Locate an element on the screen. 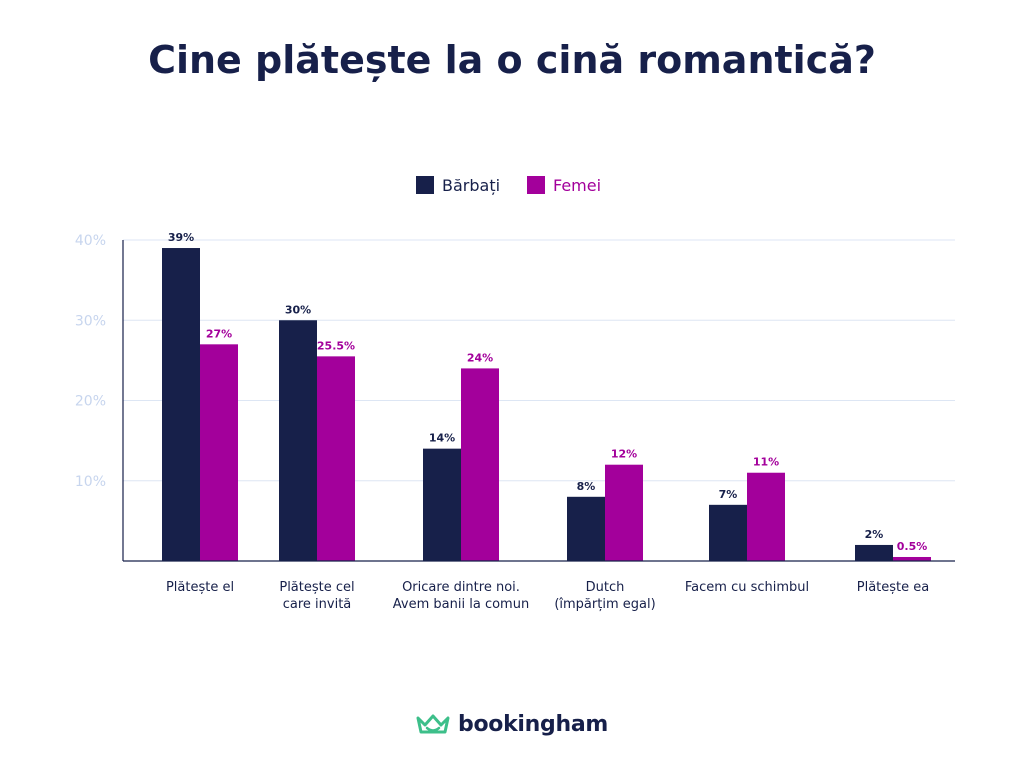 The height and width of the screenshot is (768, 1024). category-label-line: Plătește el is located at coordinates (200, 587).